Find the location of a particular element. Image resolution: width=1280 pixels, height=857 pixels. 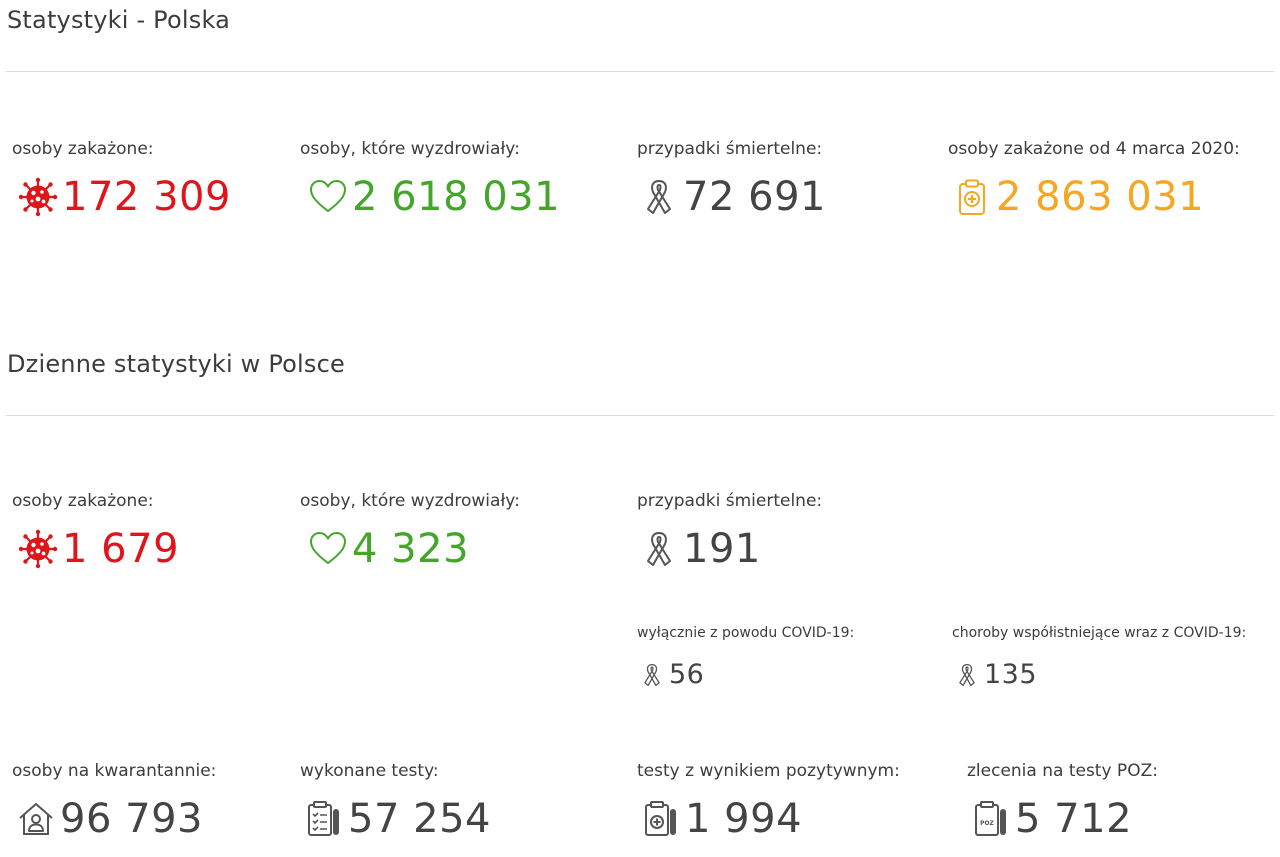

stat-value: 135 is located at coordinates (1011, 674).